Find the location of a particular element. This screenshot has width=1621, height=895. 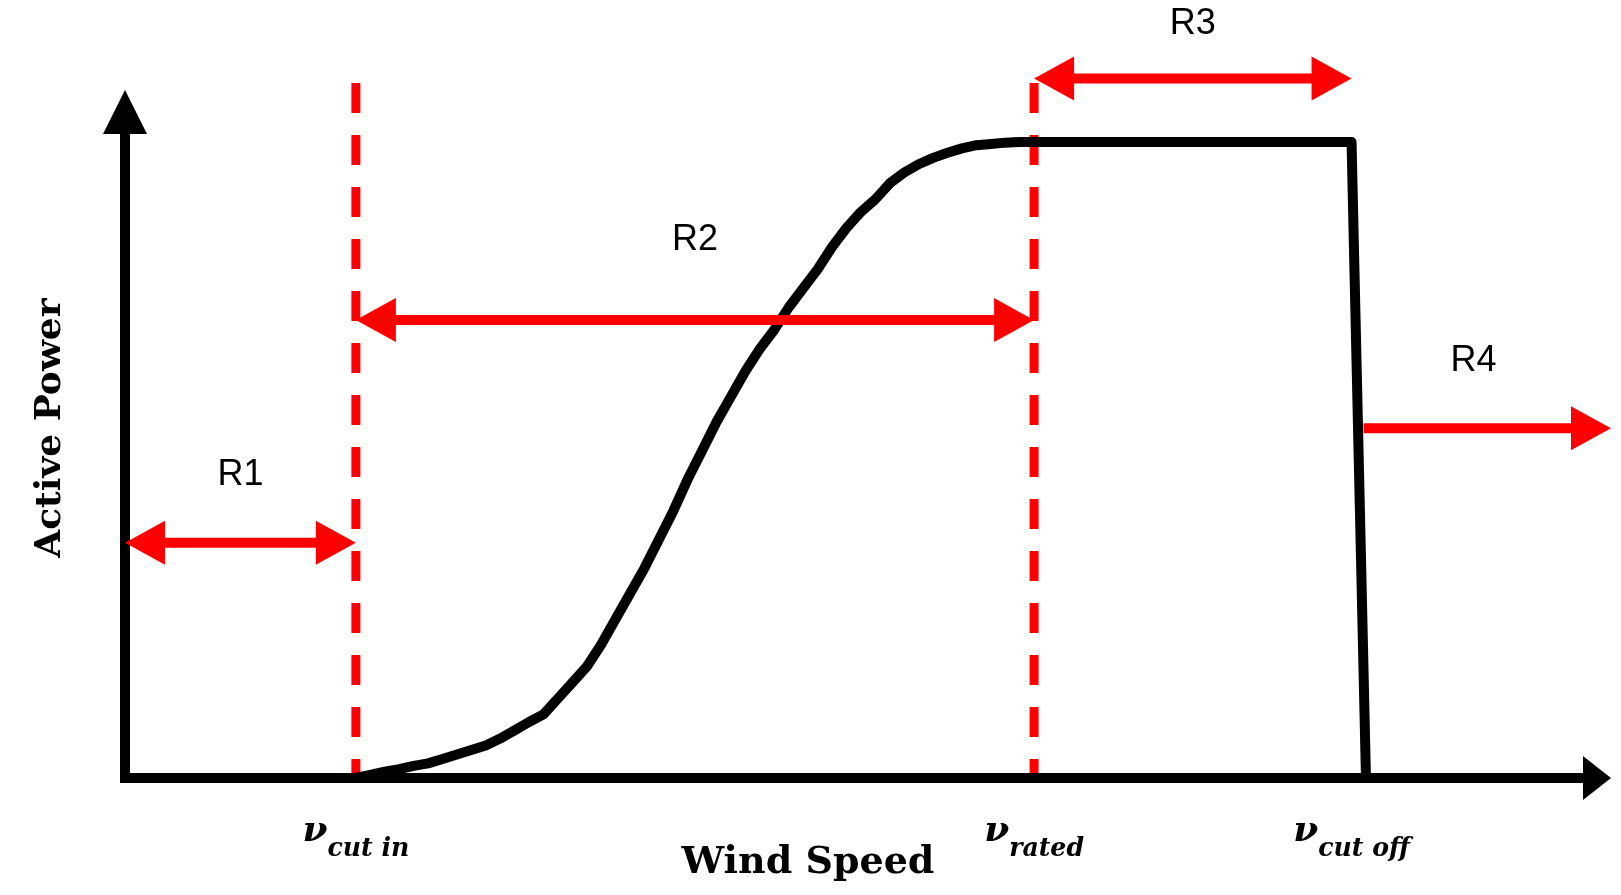

x-tick-label: ν$_{cut in}$ is located at coordinates (356, 834).